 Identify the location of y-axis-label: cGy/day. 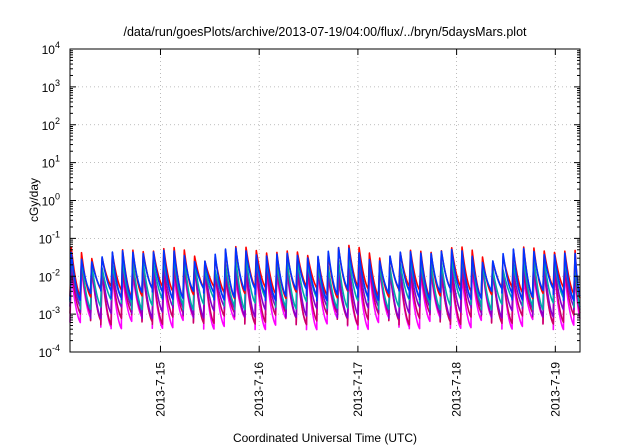
(34, 200).